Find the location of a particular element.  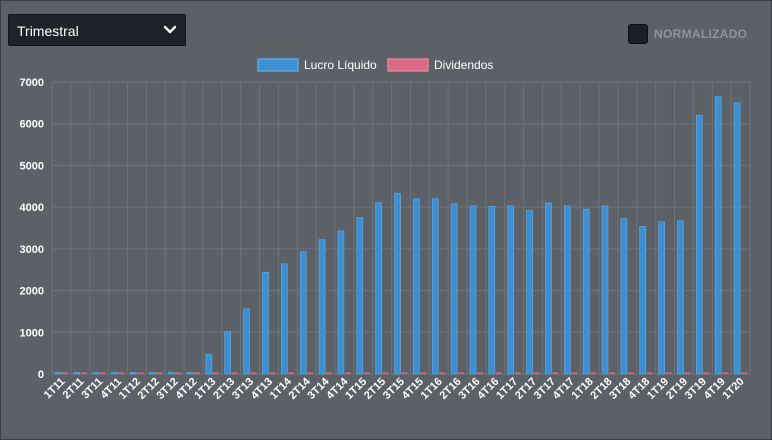

y-axis: 0 1000 2000 3000 4000 5000 6000 7000 is located at coordinates (32, 229).